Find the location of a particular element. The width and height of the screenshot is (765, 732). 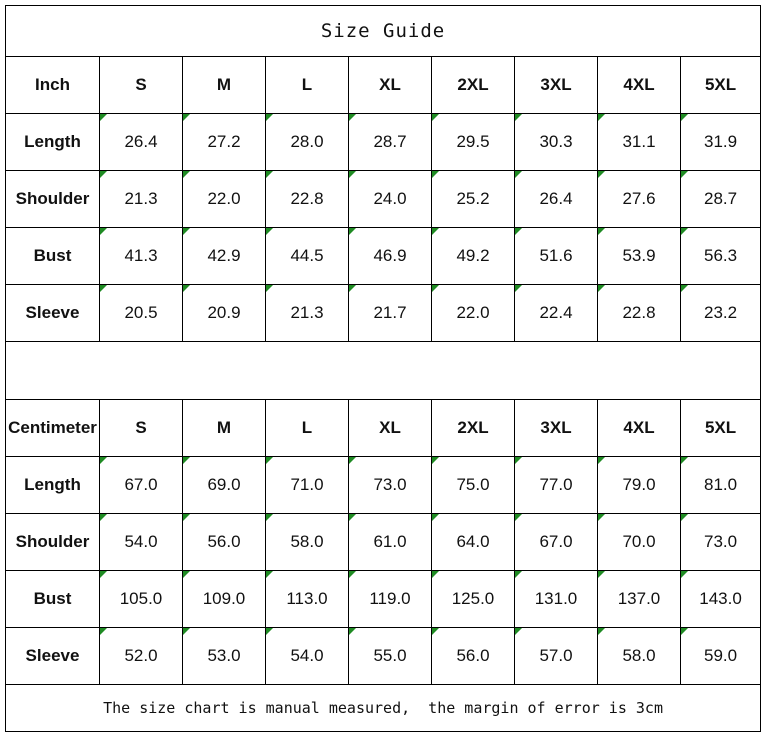

measurement-cell: 61.0 is located at coordinates (390, 542).